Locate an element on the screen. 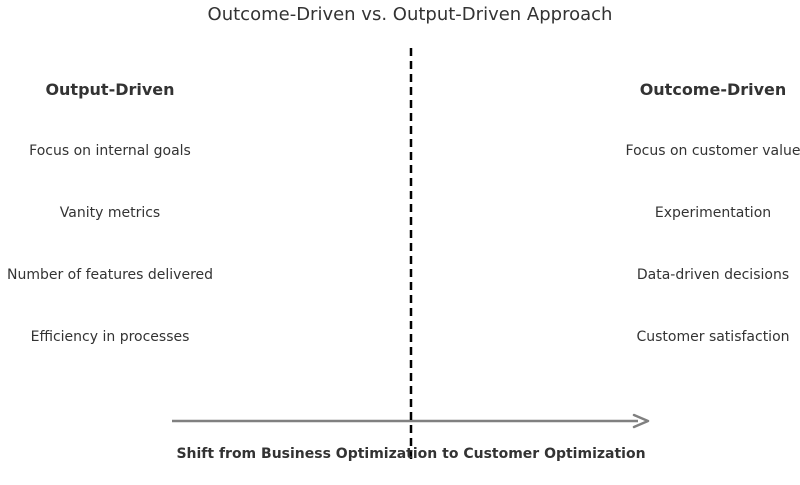 The width and height of the screenshot is (800, 485). output-item: Vanity metrics is located at coordinates (110, 213).